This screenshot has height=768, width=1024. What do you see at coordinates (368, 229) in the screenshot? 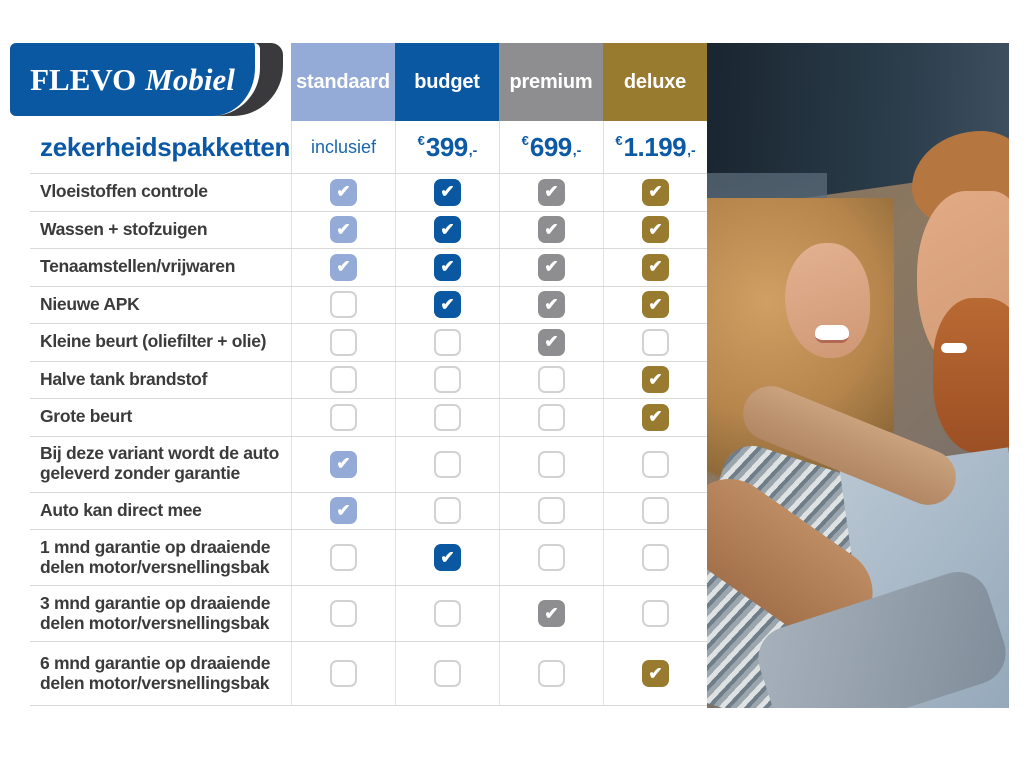
I see `table-row: Wassen + stofzuigen ✔ ✔ ✔ ✔` at bounding box center [368, 229].